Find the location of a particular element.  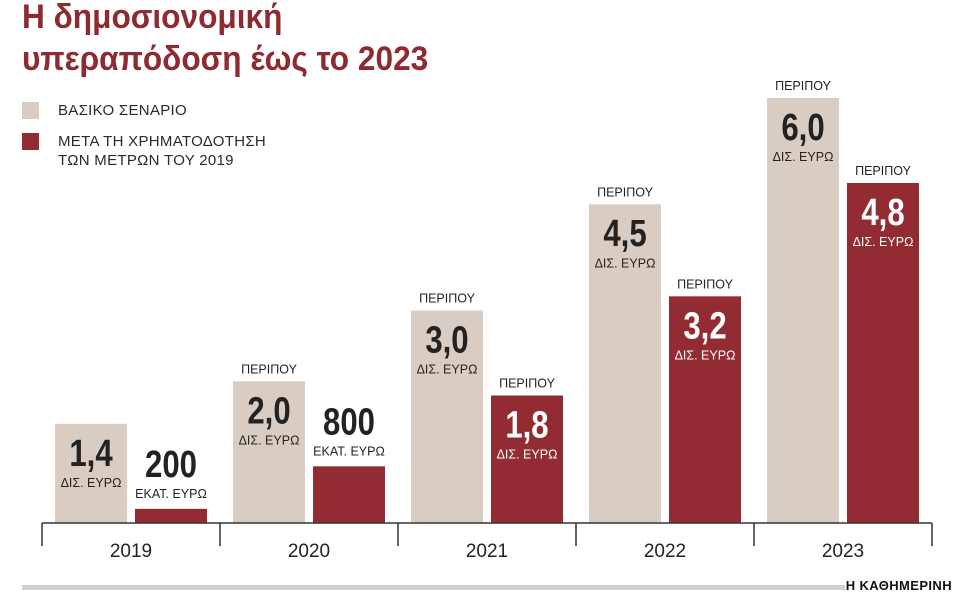

value-label-0-2020: 2,0 is located at coordinates (268, 412).